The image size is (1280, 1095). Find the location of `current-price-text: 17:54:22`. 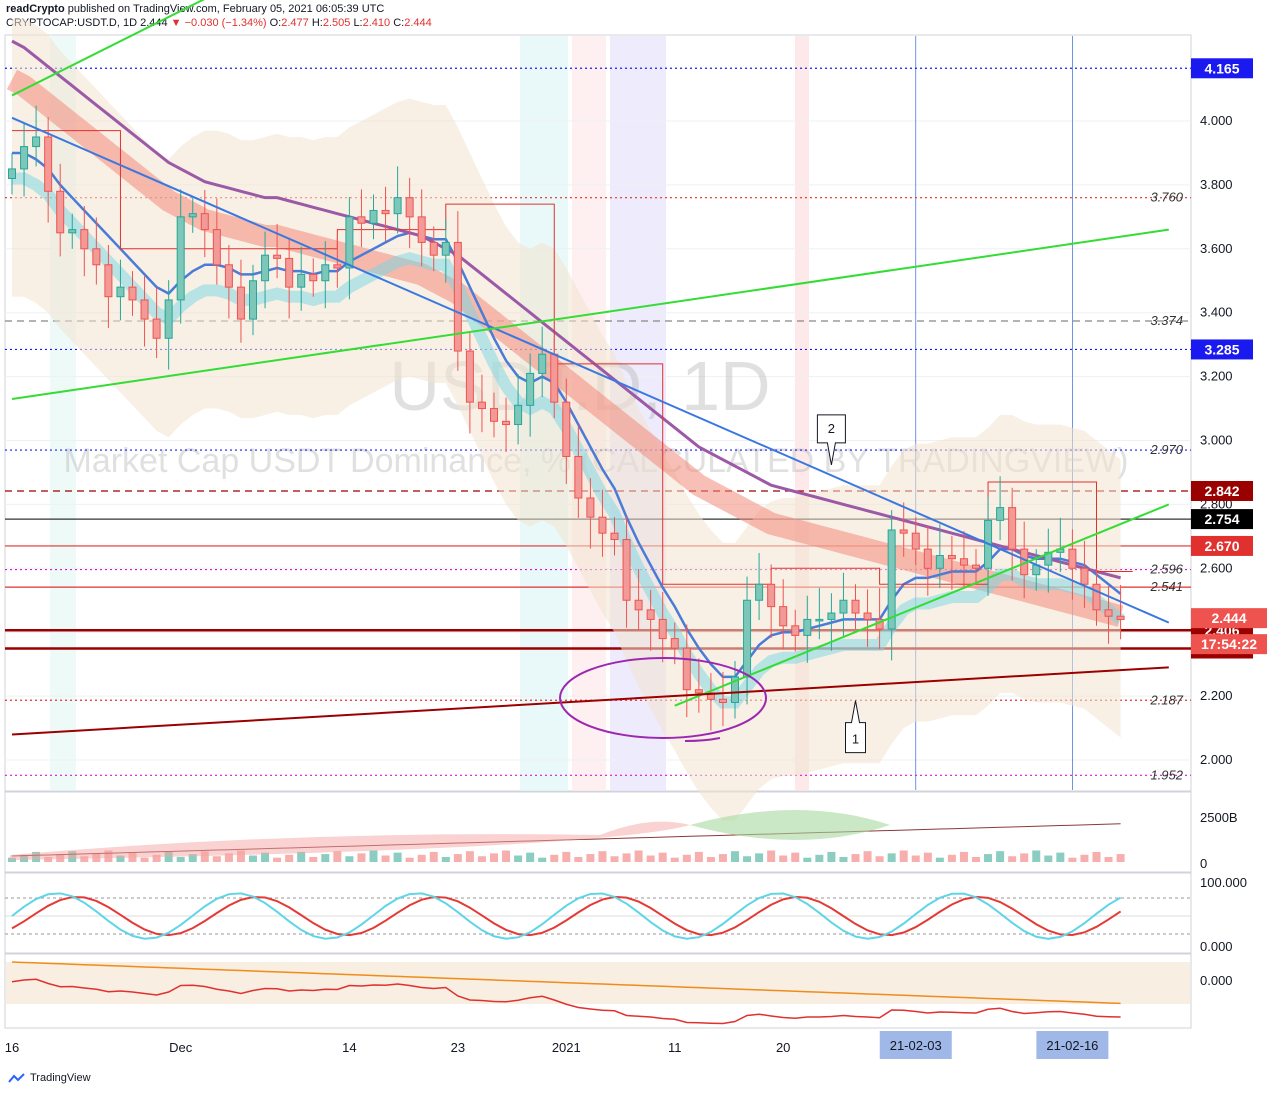

current-price-text: 17:54:22 is located at coordinates (1229, 644).